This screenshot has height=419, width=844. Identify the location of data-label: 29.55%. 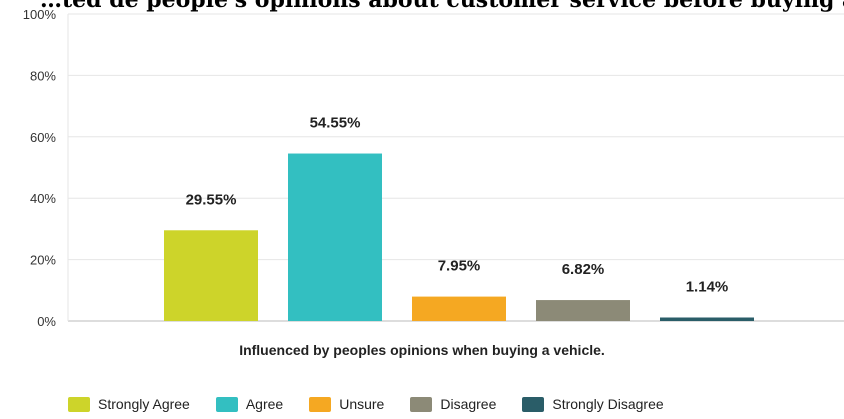
(211, 199).